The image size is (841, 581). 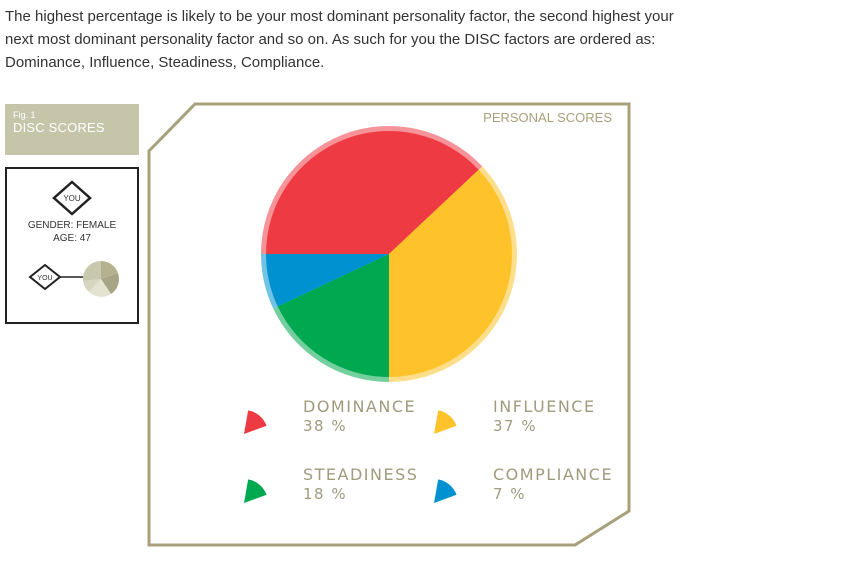 I want to click on legend-wedge-icon-steadiness, so click(x=255, y=491).